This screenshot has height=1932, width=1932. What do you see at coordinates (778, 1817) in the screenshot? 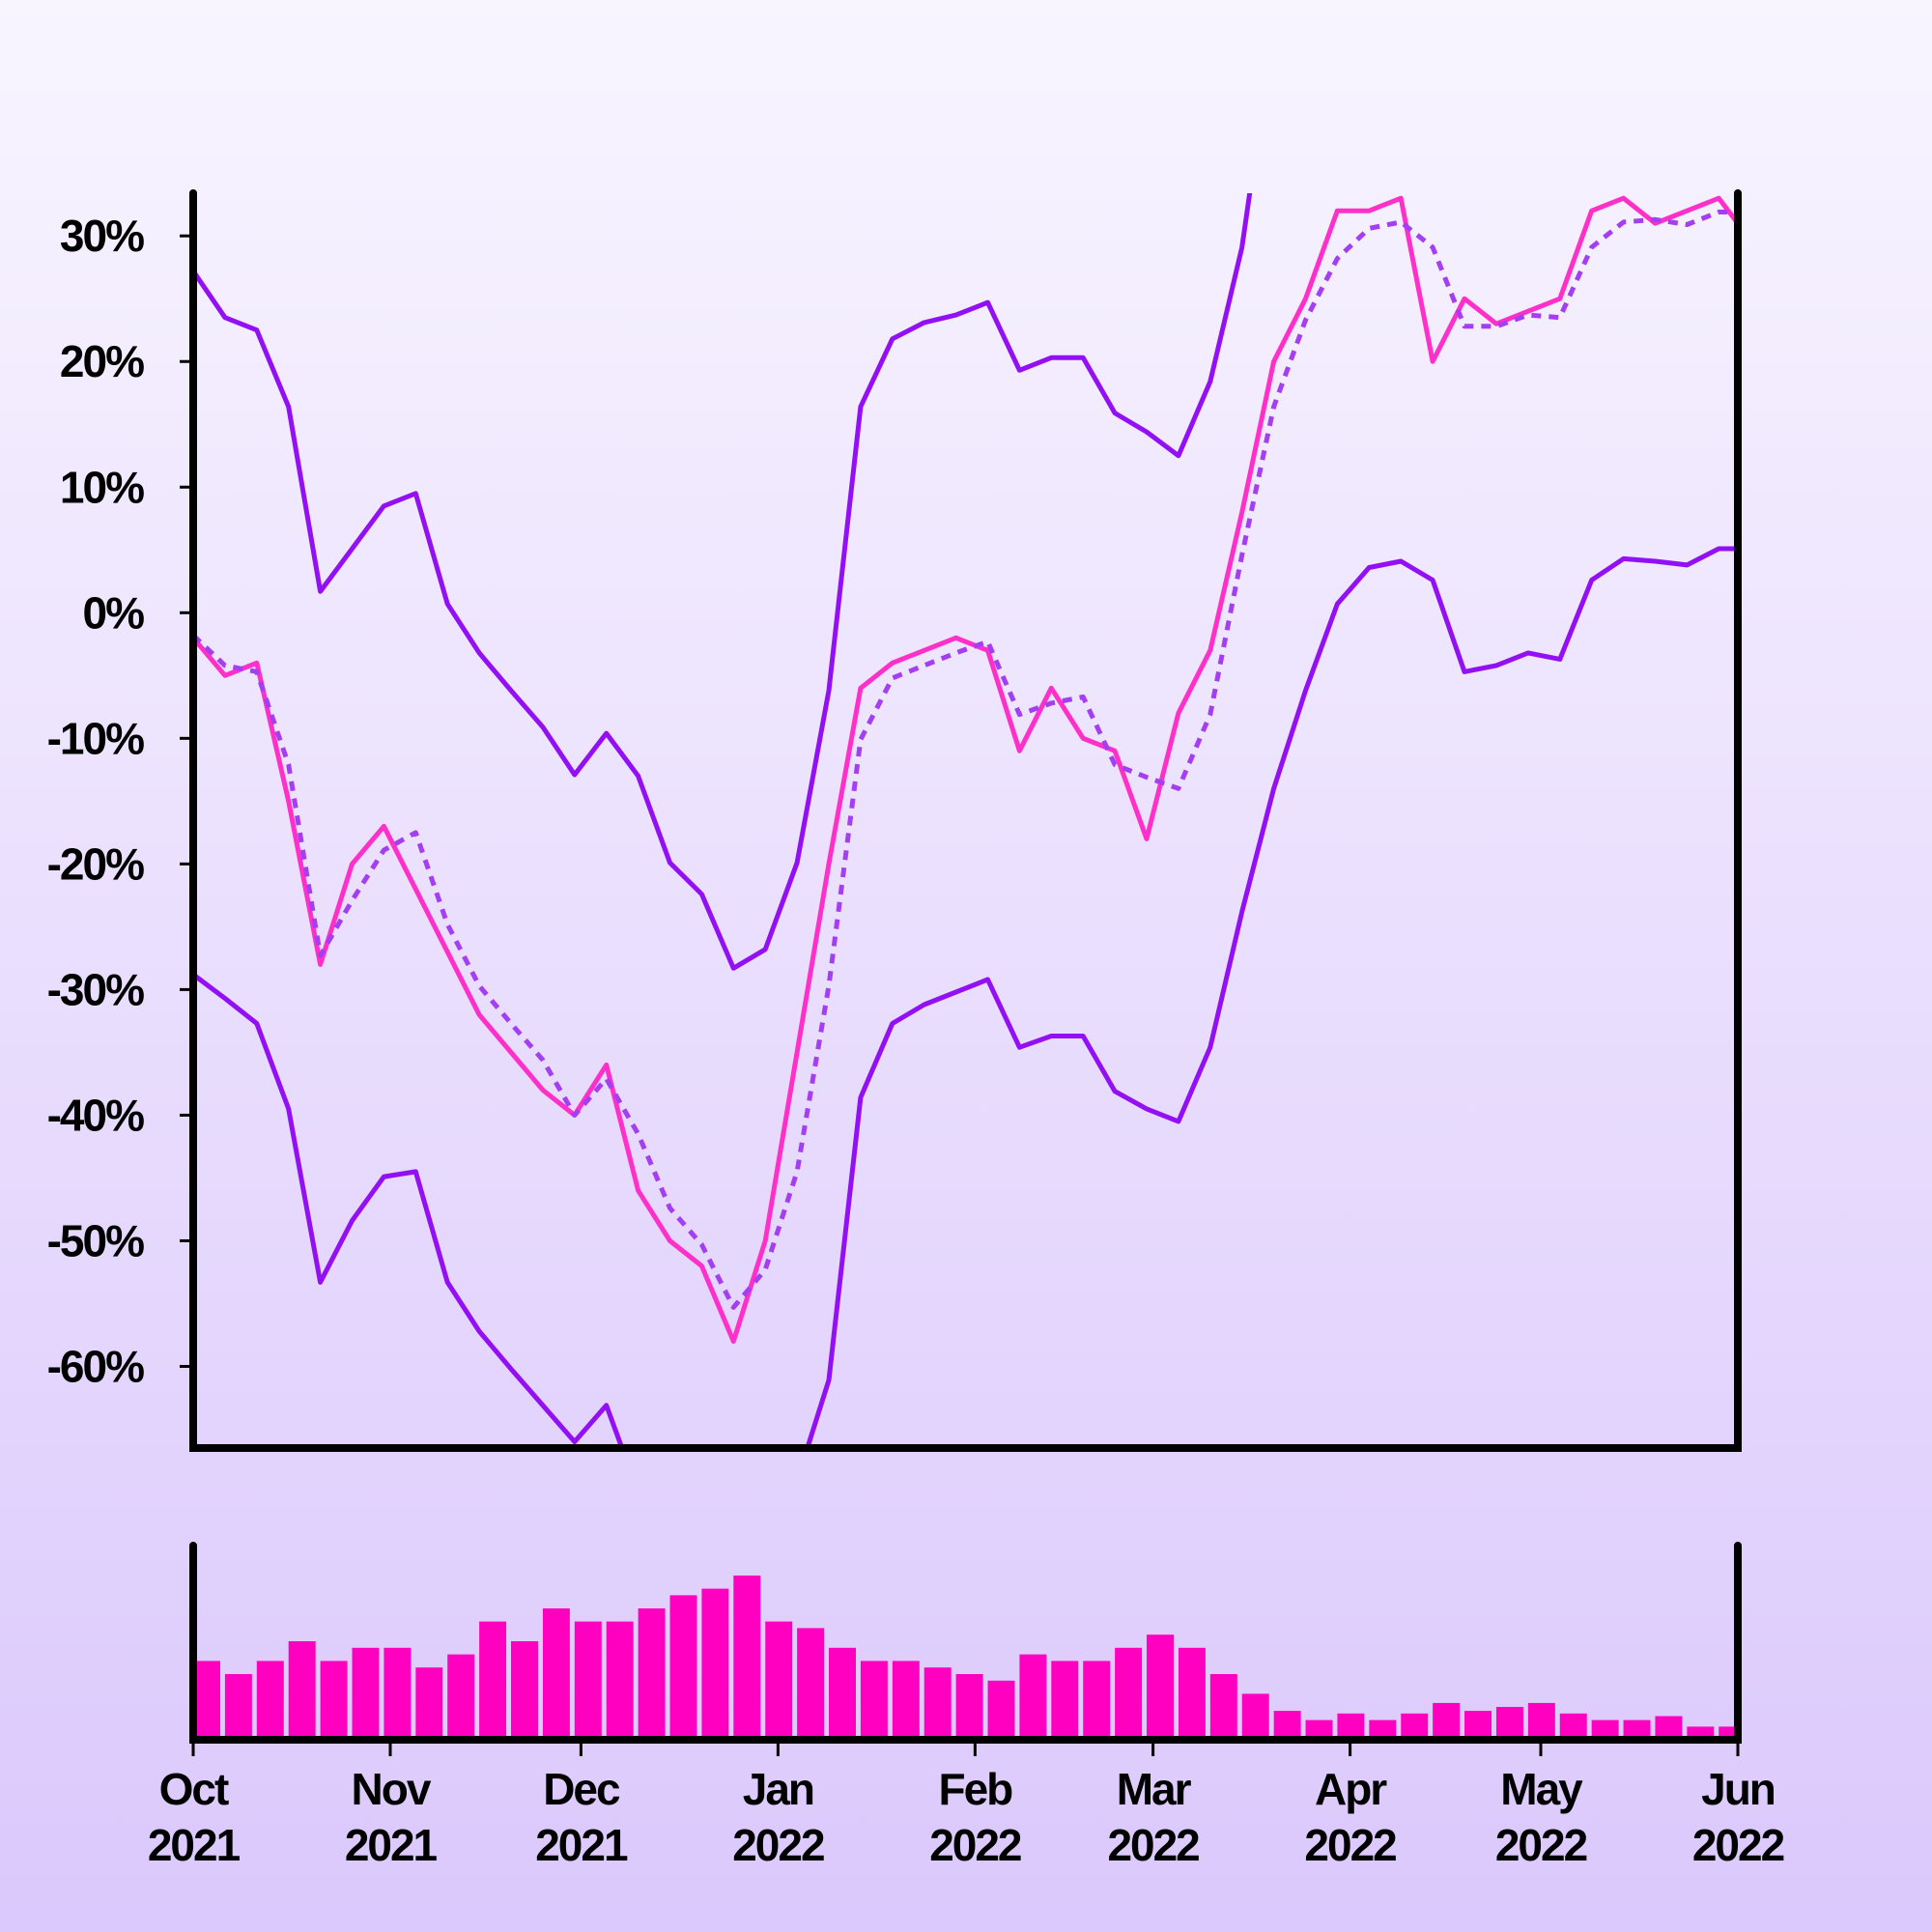
I see `x-tick-label: Jan 2022` at bounding box center [778, 1817].